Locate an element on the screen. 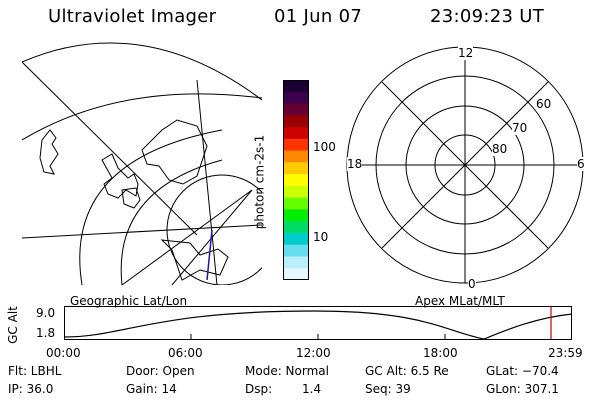  status-gcalt: GC Alt: 6.5 Re is located at coordinates (407, 371).